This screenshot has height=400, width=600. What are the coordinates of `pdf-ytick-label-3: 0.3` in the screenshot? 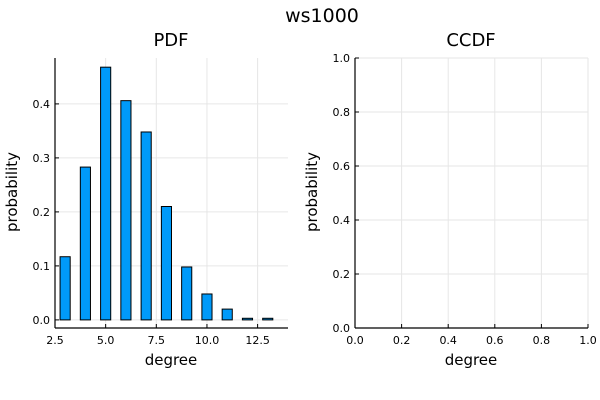 It's located at (42, 158).